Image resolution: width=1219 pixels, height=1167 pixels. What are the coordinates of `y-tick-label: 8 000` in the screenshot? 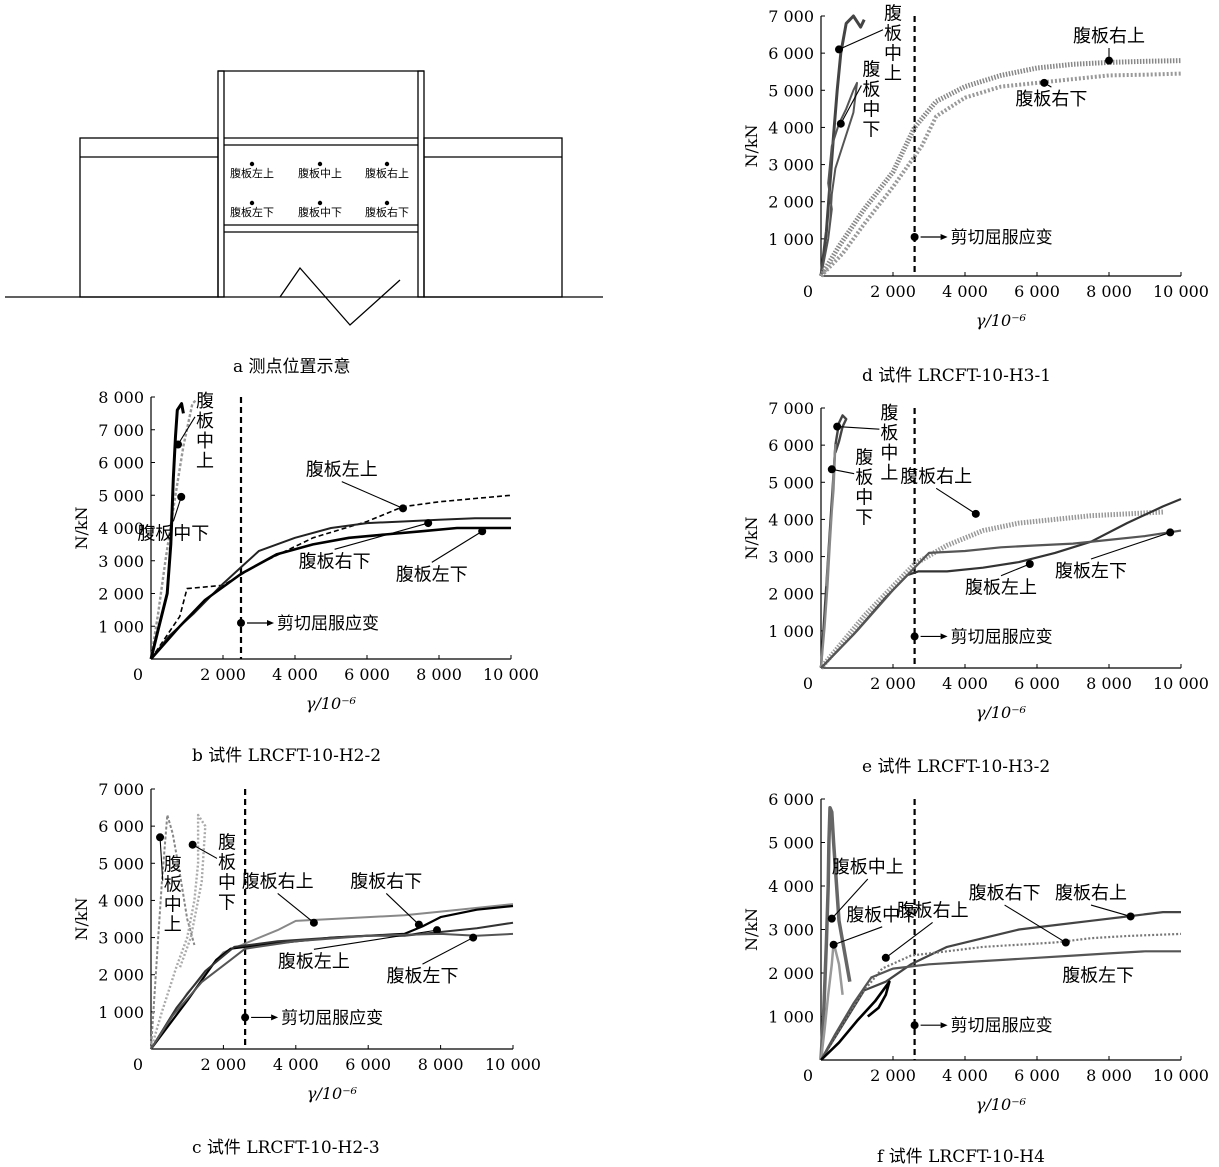 It's located at (121, 397).